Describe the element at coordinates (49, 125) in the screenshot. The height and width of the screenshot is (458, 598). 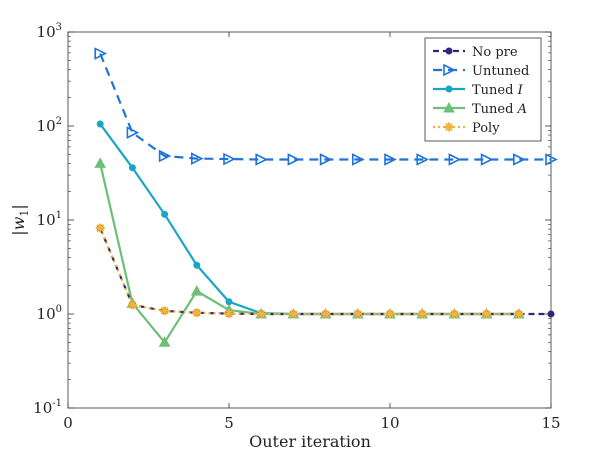
I see `y-tick-label: 10²` at that location.